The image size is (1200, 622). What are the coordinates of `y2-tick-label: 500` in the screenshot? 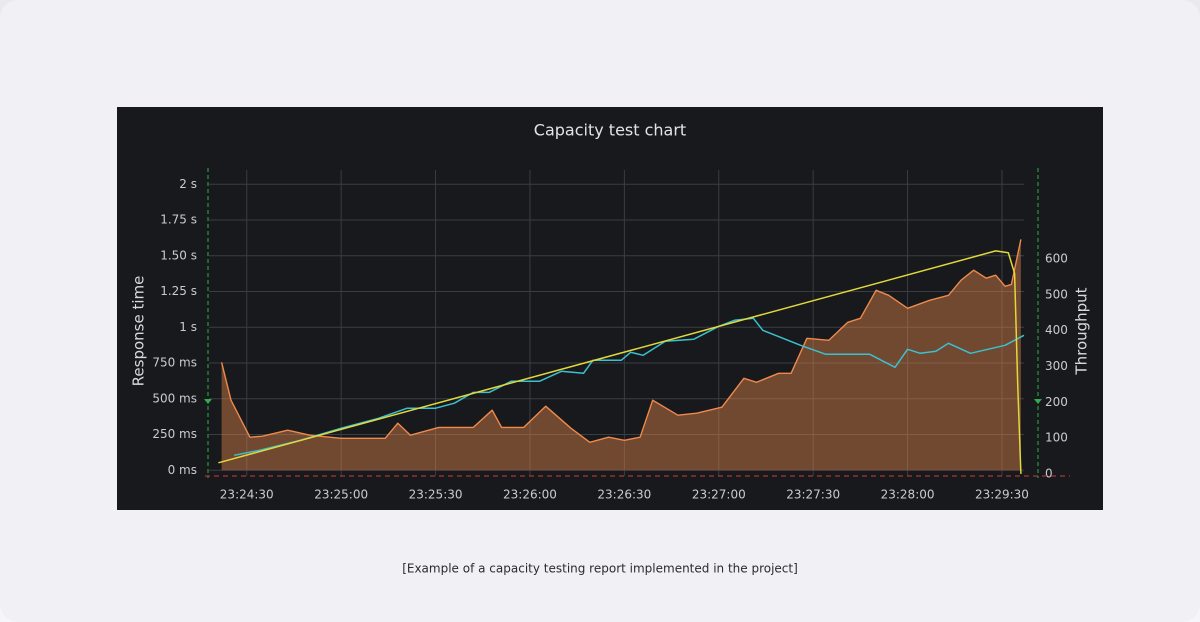 It's located at (1056, 294).